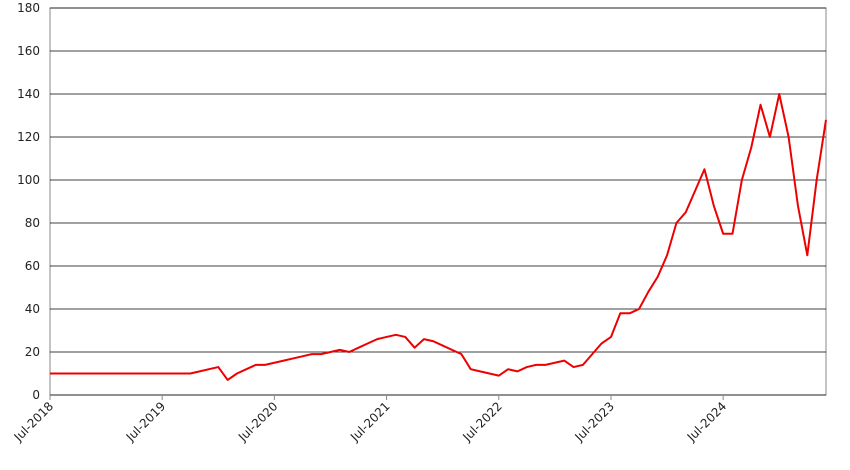  What do you see at coordinates (28, 51) in the screenshot?
I see `y-tick-label: 160` at bounding box center [28, 51].